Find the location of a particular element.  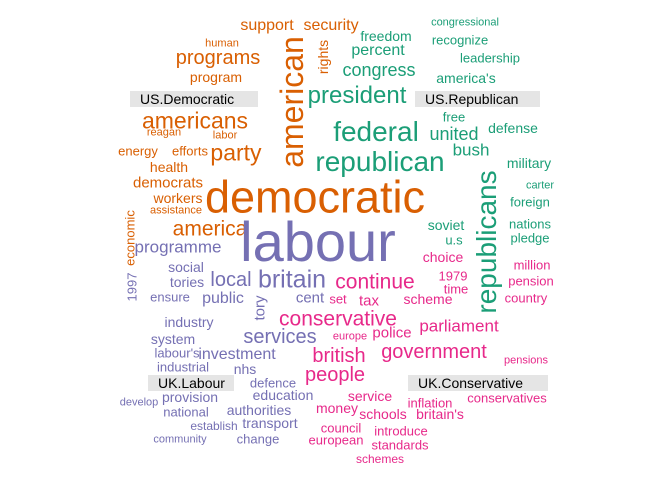

word-uk-labour: establish is located at coordinates (214, 426).